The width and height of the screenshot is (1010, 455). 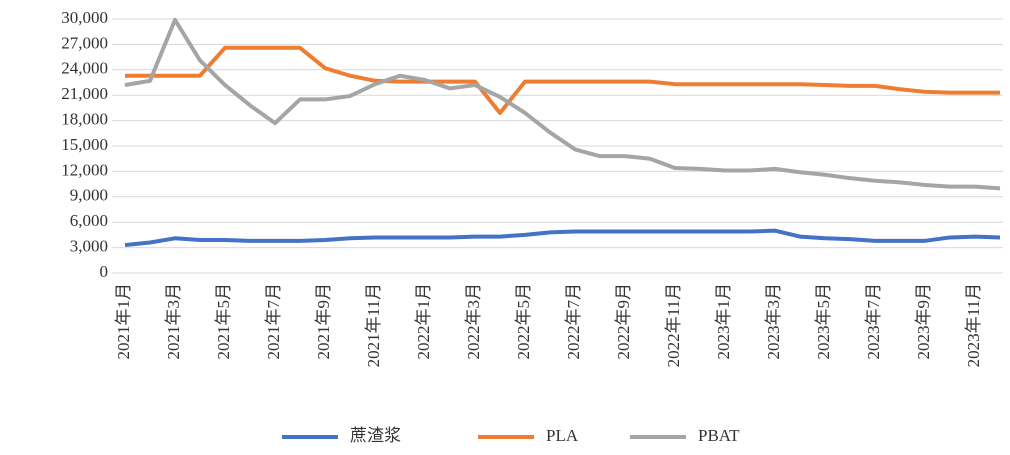 What do you see at coordinates (623, 321) in the screenshot?
I see `x-tick-label: 2022年9月` at bounding box center [623, 321].